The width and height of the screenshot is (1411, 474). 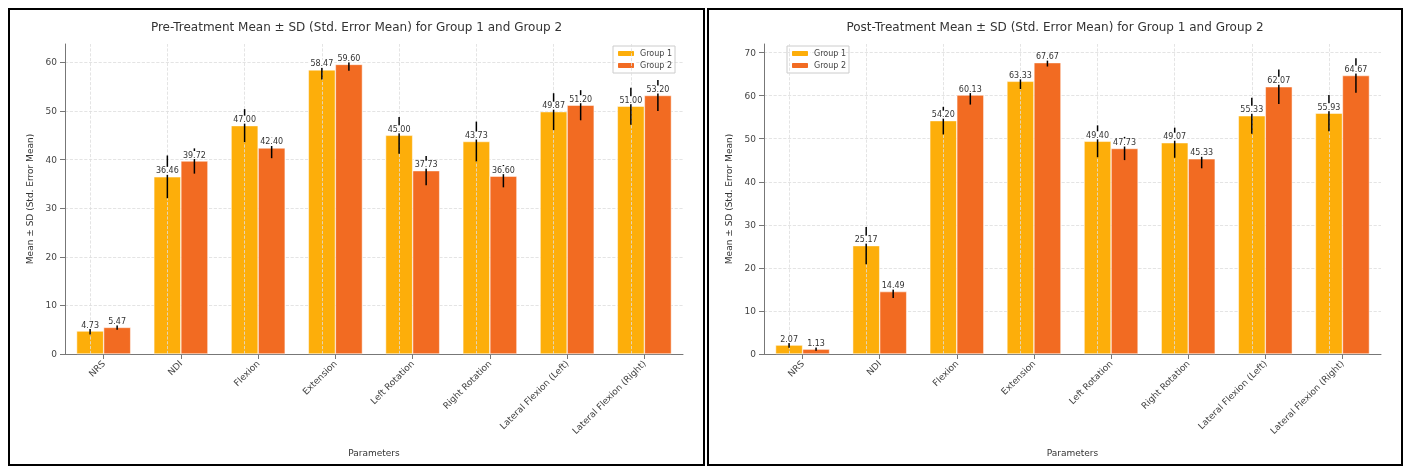 What do you see at coordinates (117, 321) in the screenshot?
I see `data-label: 5.47` at bounding box center [117, 321].